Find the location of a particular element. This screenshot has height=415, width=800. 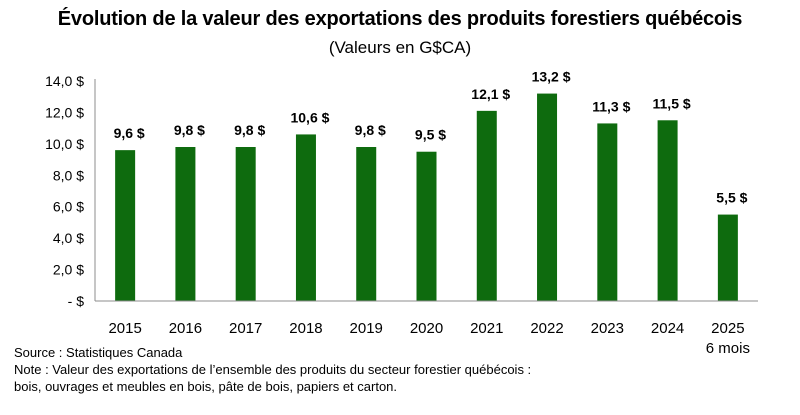

data-label: 9,5 $ is located at coordinates (430, 135).